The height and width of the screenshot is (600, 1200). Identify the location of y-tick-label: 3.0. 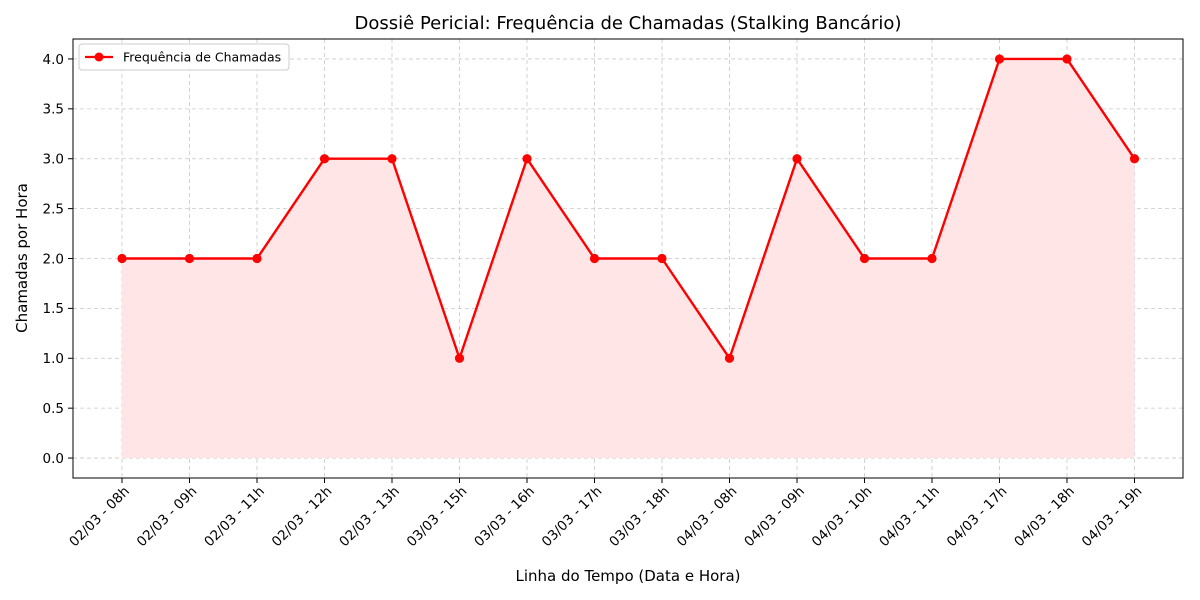
(53, 160).